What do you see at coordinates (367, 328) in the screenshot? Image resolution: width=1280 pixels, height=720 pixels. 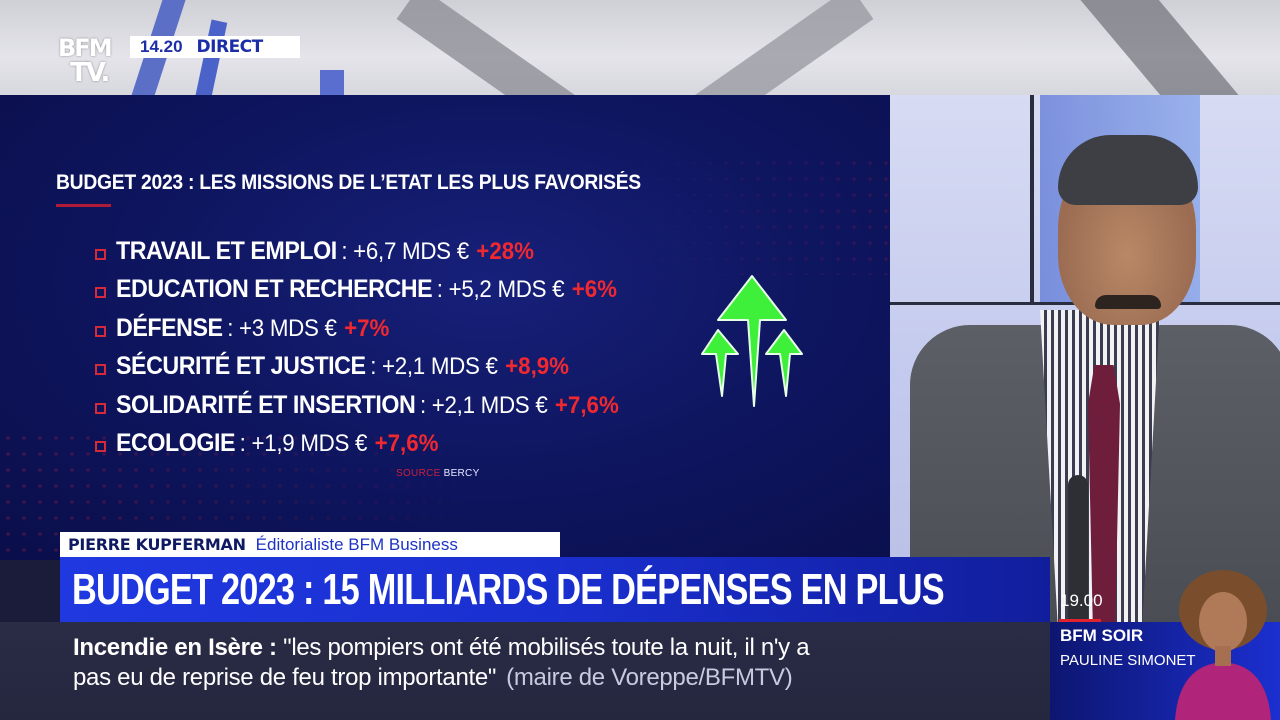 I see `mission-pct: +7%` at bounding box center [367, 328].